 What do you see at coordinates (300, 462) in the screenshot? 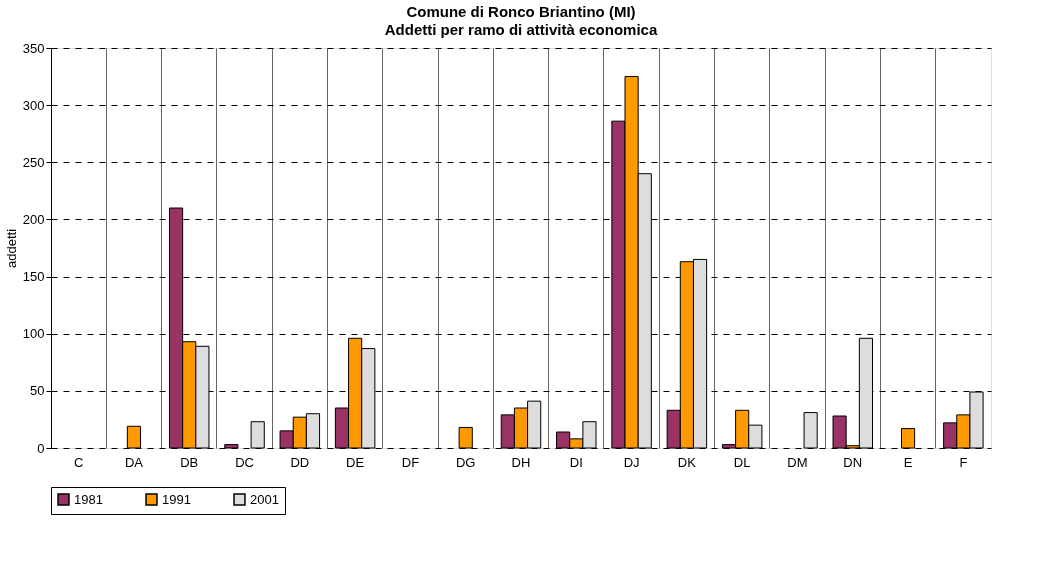
I see `x-tick-label: DD` at bounding box center [300, 462].